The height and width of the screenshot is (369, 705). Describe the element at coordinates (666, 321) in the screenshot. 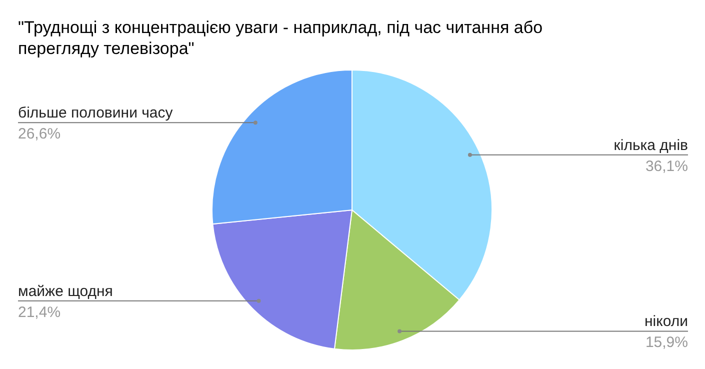

I see `slice-label: ніколи` at that location.